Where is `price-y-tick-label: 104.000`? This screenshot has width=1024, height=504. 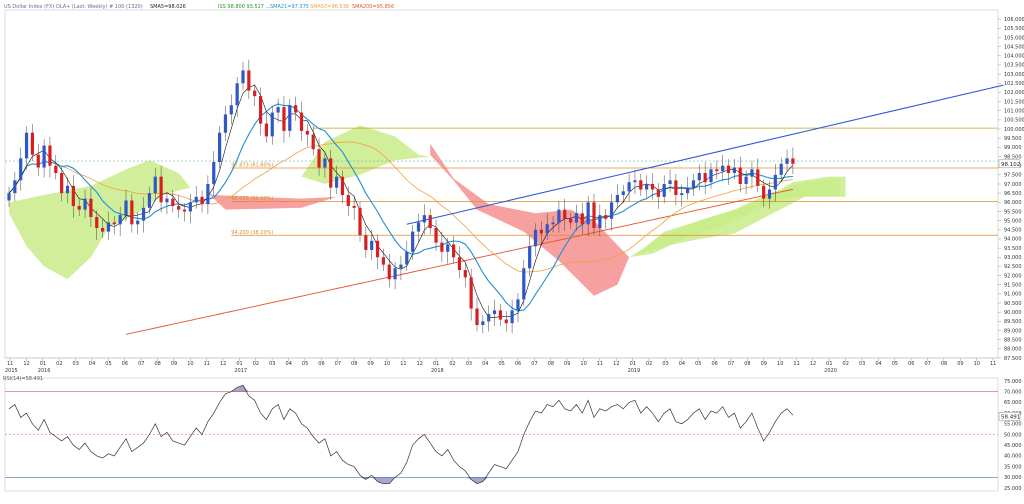
price-y-tick-label: 104.000 is located at coordinates (1014, 57).